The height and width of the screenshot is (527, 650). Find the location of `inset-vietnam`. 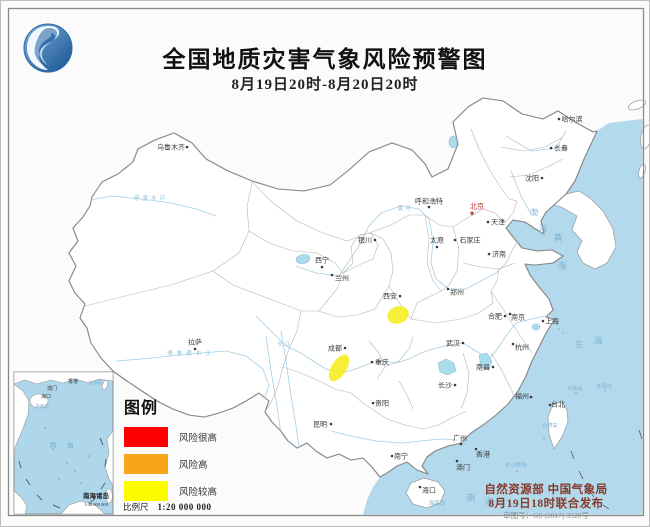

inset-vietnam is located at coordinates (21, 418).